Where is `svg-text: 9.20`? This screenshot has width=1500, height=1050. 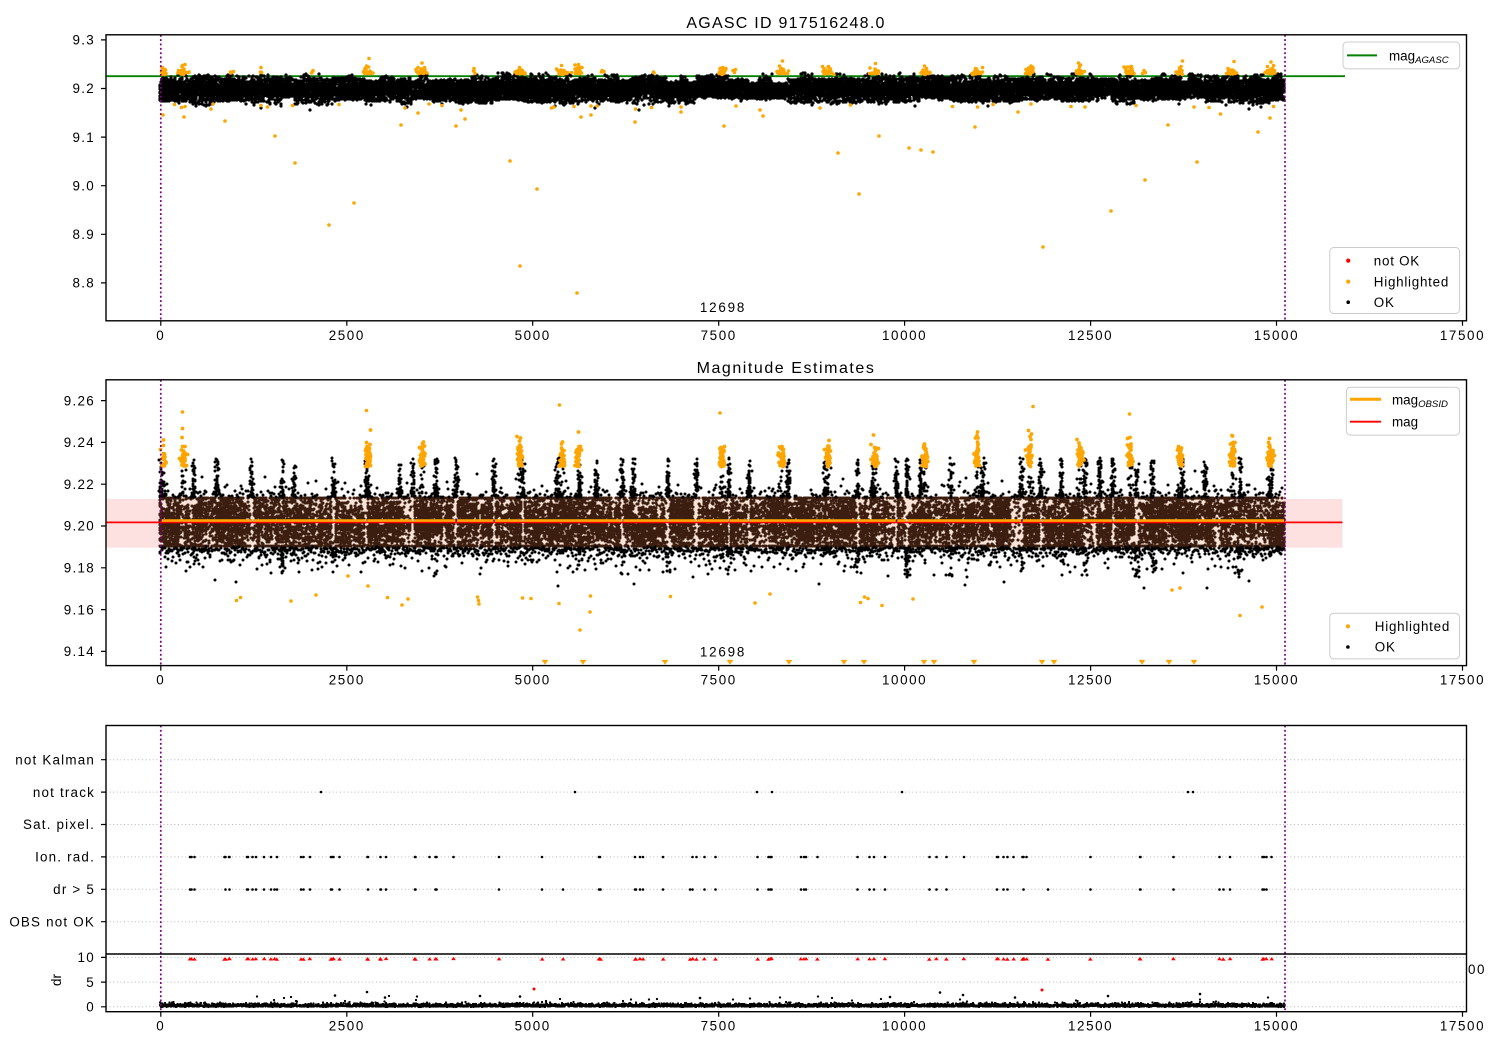
svg-text: 9.20 is located at coordinates (79, 526).